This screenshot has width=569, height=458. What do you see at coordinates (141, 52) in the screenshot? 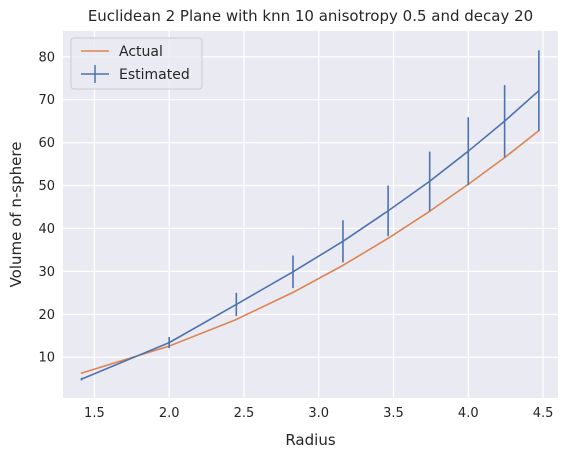
I see `legend-label-actual: Actual` at bounding box center [141, 52].